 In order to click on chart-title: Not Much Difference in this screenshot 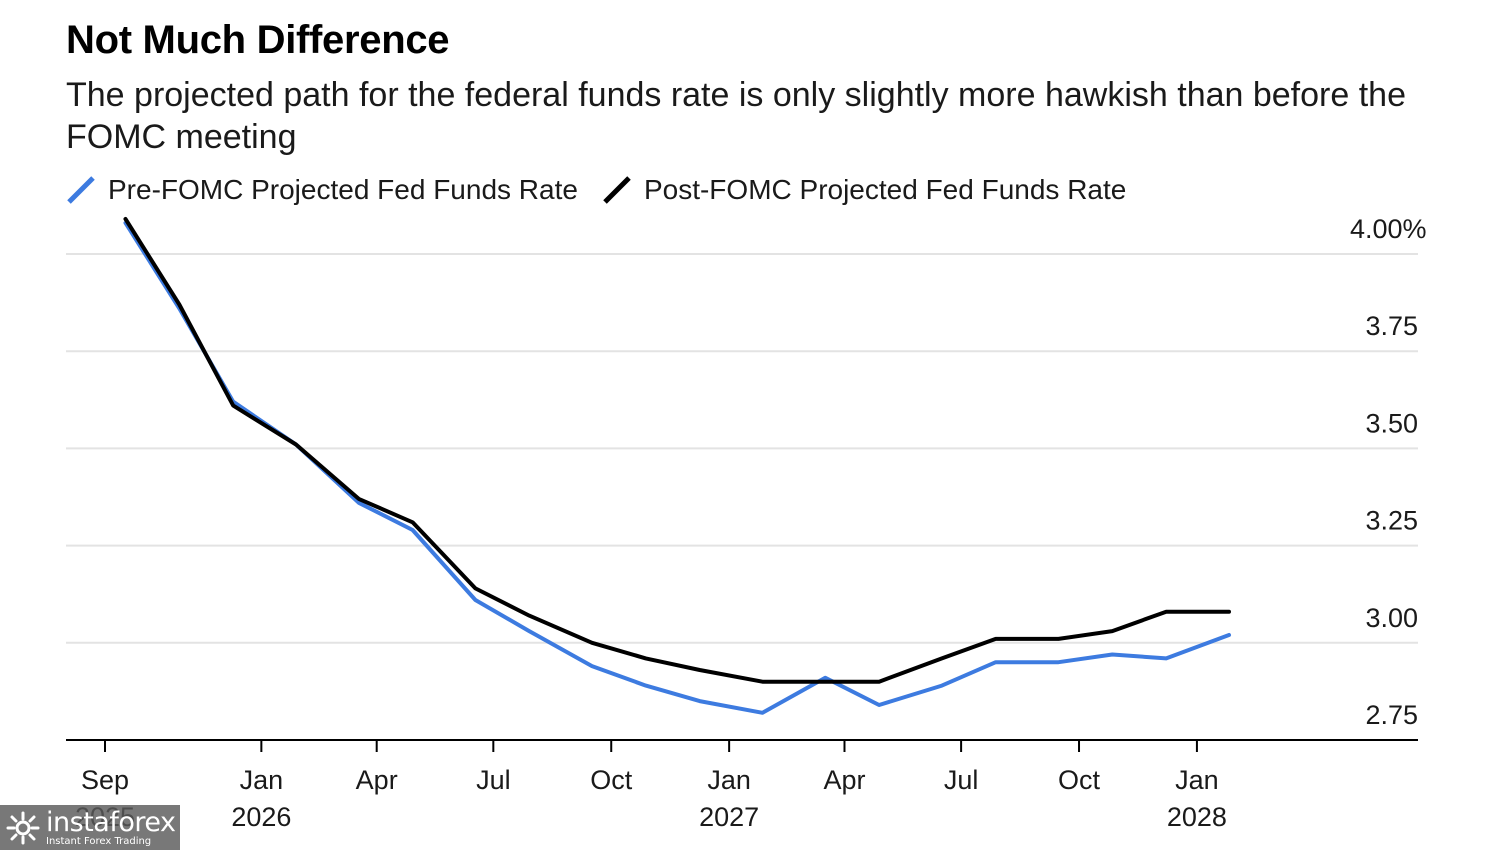, I will do `click(258, 40)`.